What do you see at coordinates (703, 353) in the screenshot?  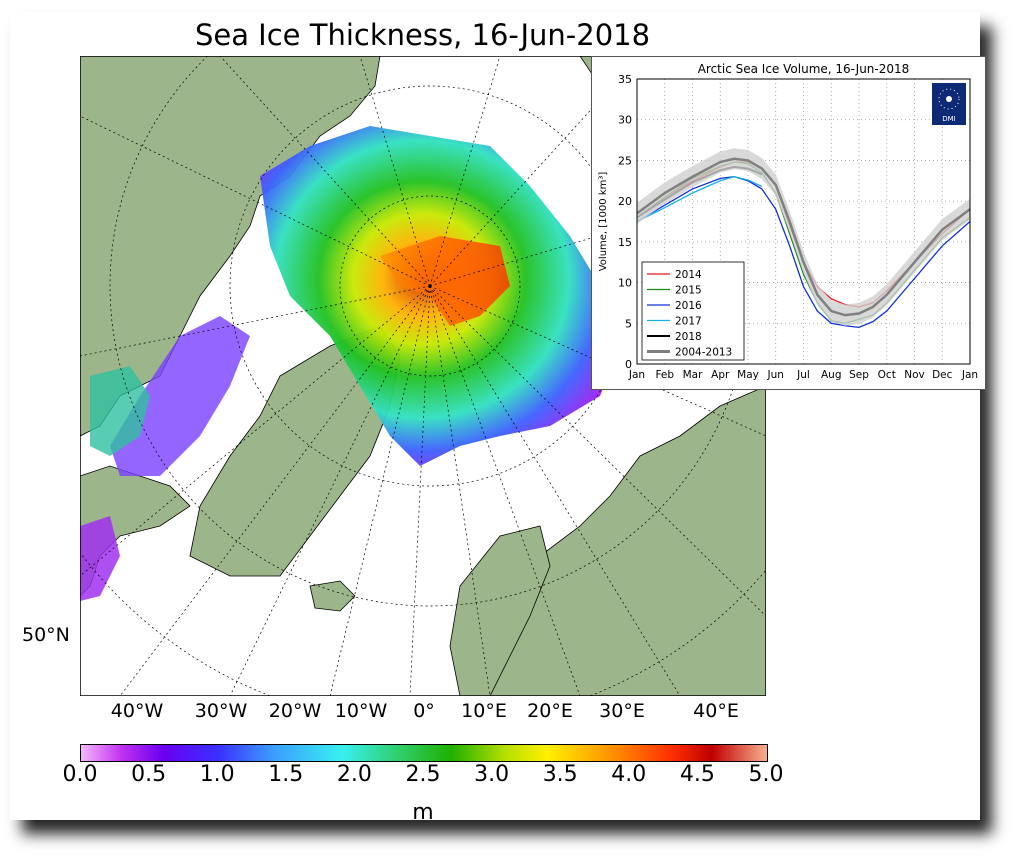 I see `legend-label: 2004-2013` at bounding box center [703, 353].